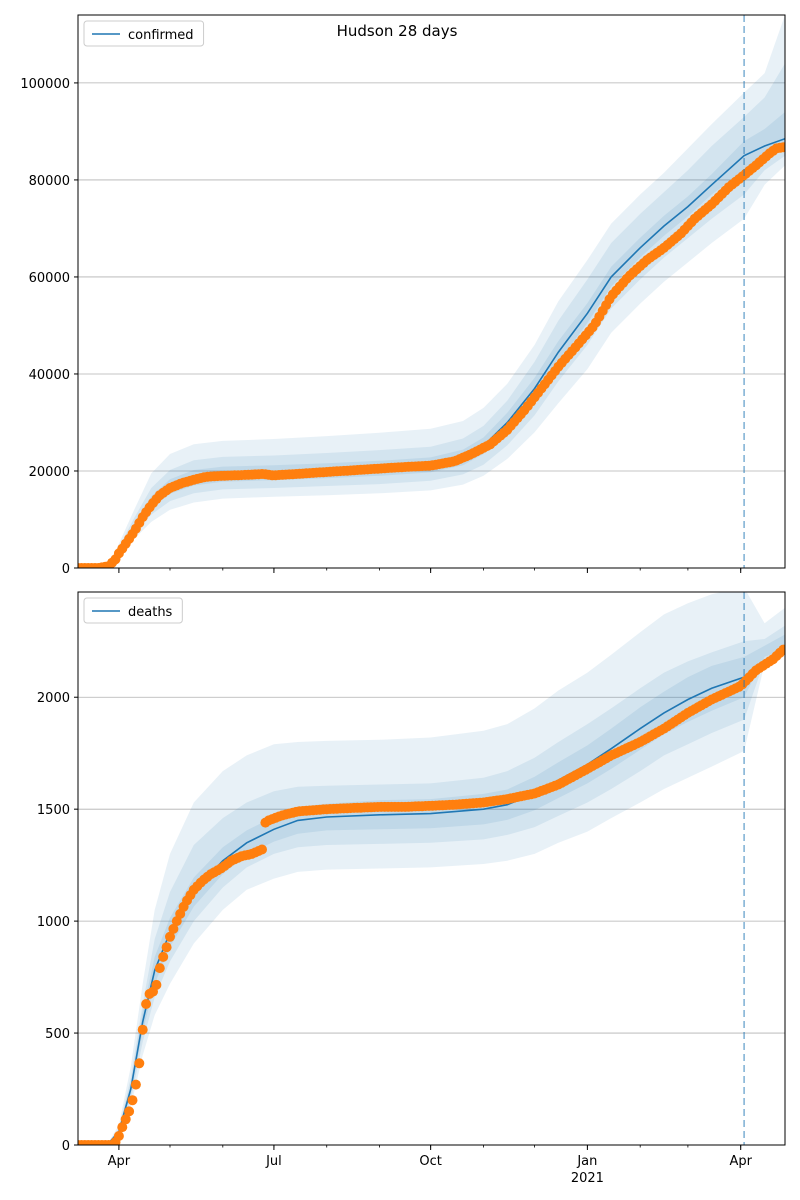 The image size is (800, 1200). What do you see at coordinates (273, 1161) in the screenshot?
I see `x-tick-label: Jul` at bounding box center [273, 1161].